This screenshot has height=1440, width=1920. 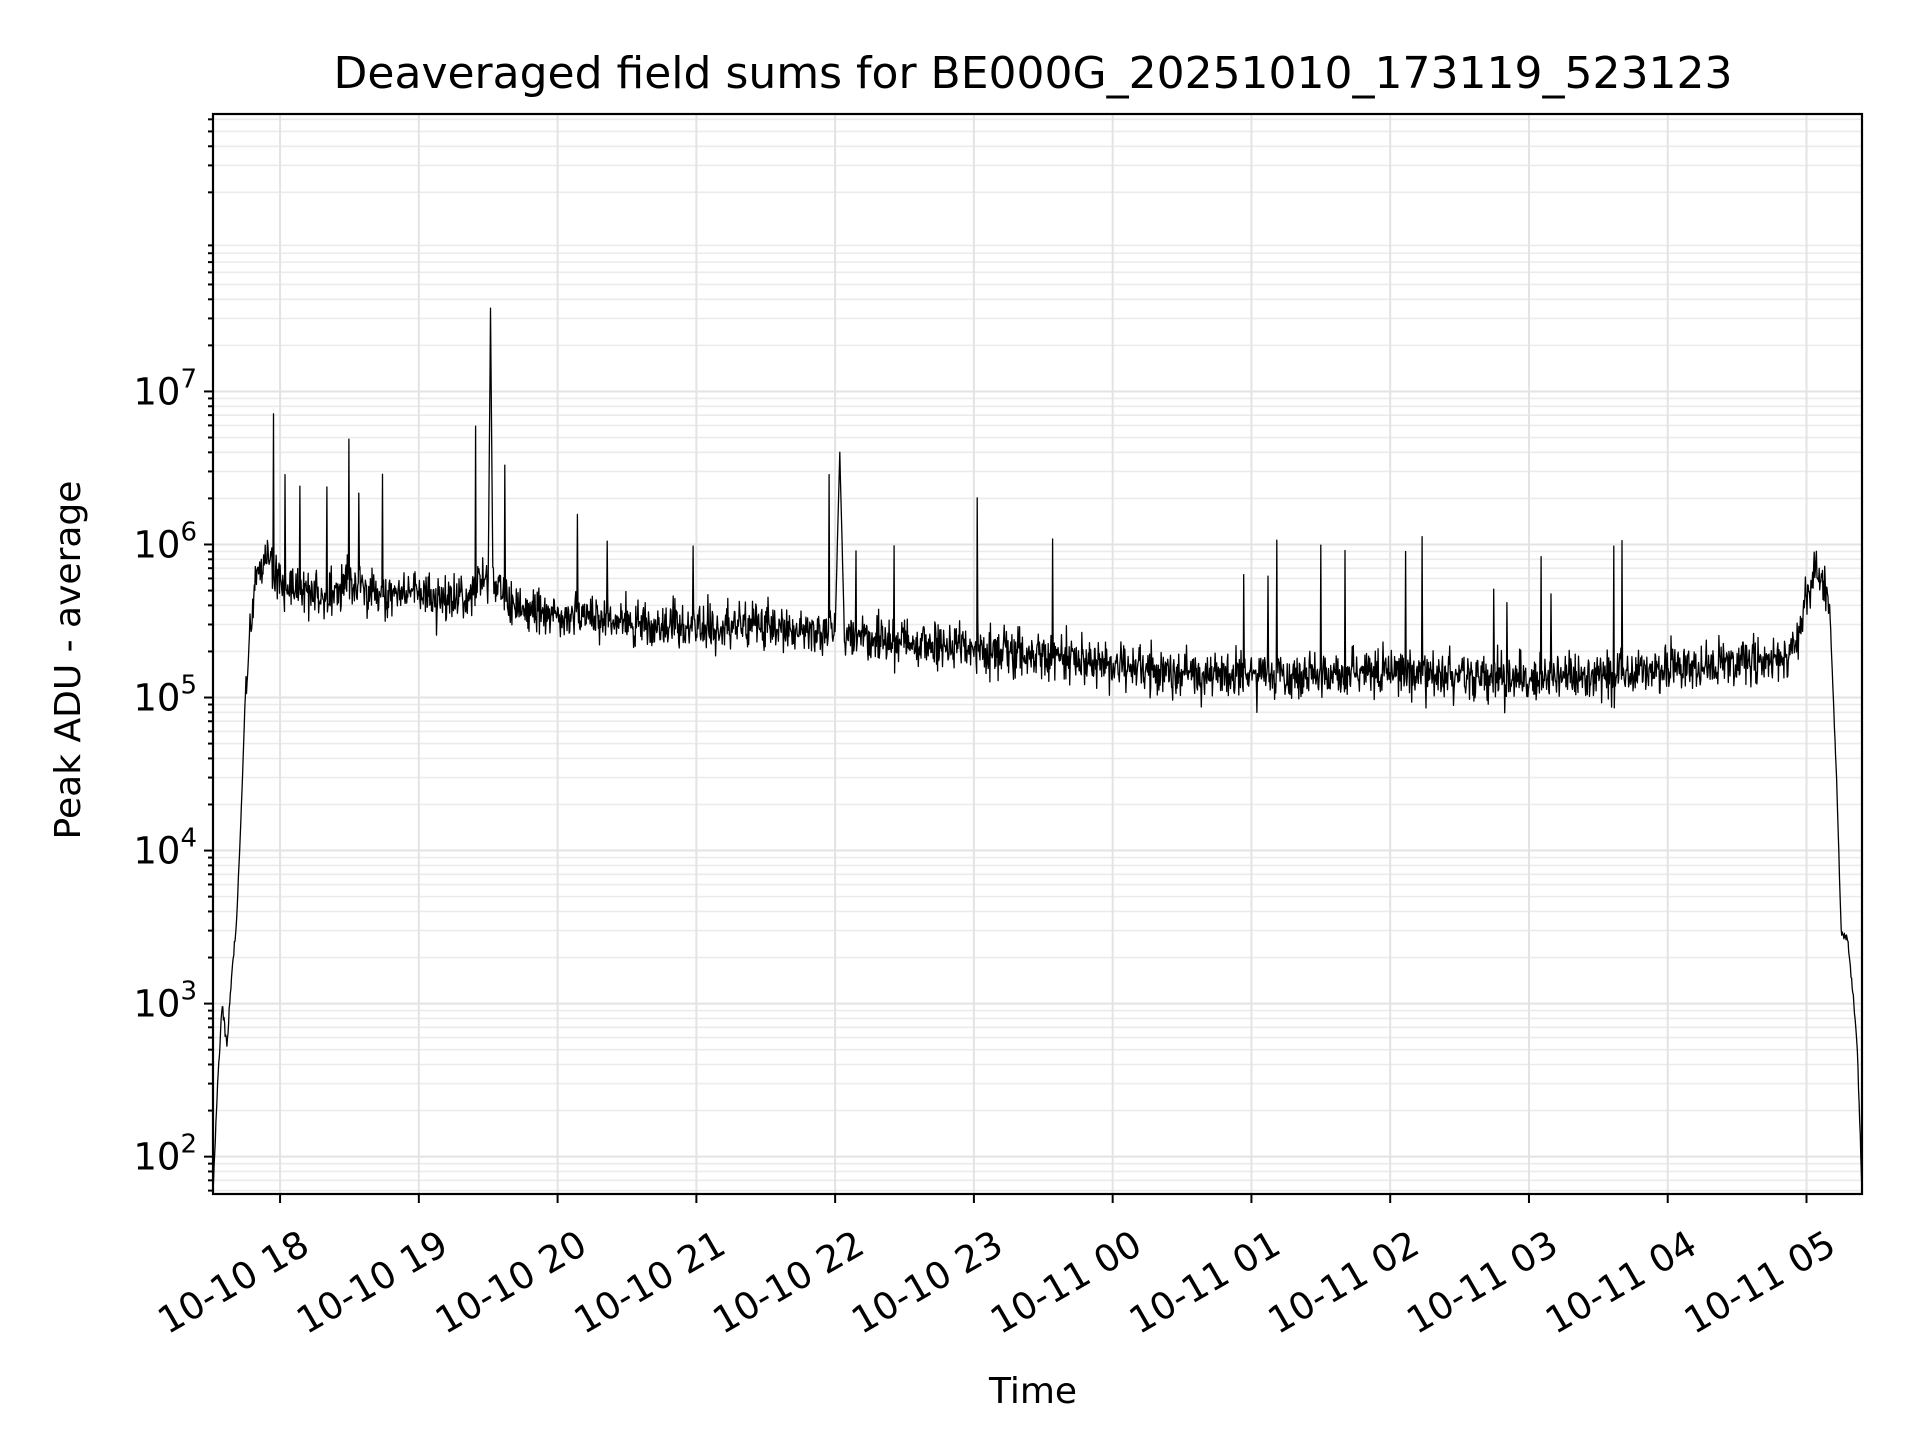 What do you see at coordinates (165, 771) in the screenshot?
I see `y-tick-labels: 10² 10³ 10⁴ 10⁵ 10⁶ 10⁷` at bounding box center [165, 771].